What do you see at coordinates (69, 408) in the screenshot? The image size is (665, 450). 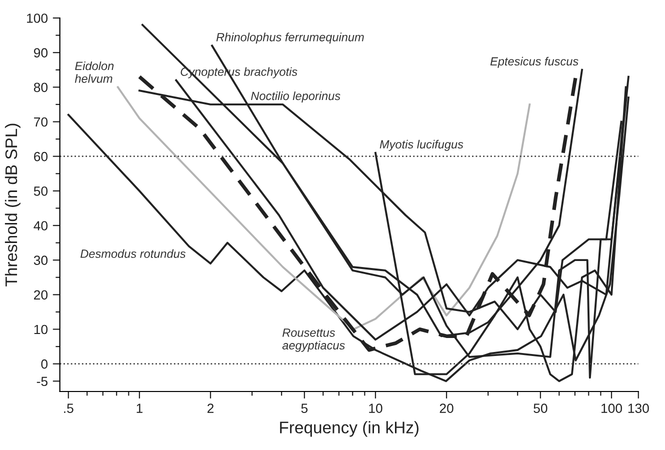 I see `x-tick-label: .5` at bounding box center [69, 408].